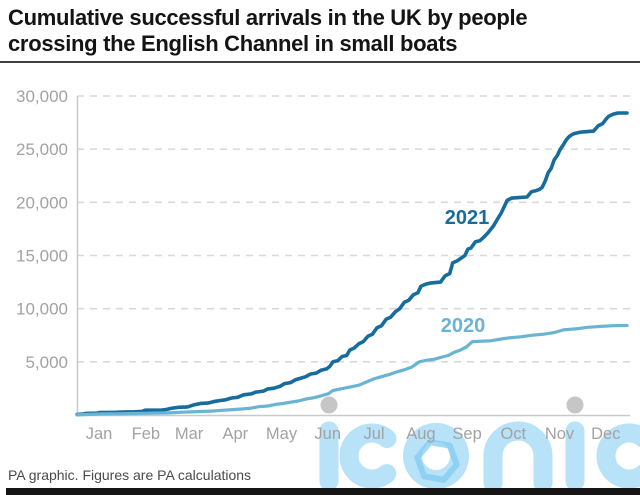 Image resolution: width=640 pixels, height=495 pixels. I want to click on x-tick-label: Nov, so click(560, 434).